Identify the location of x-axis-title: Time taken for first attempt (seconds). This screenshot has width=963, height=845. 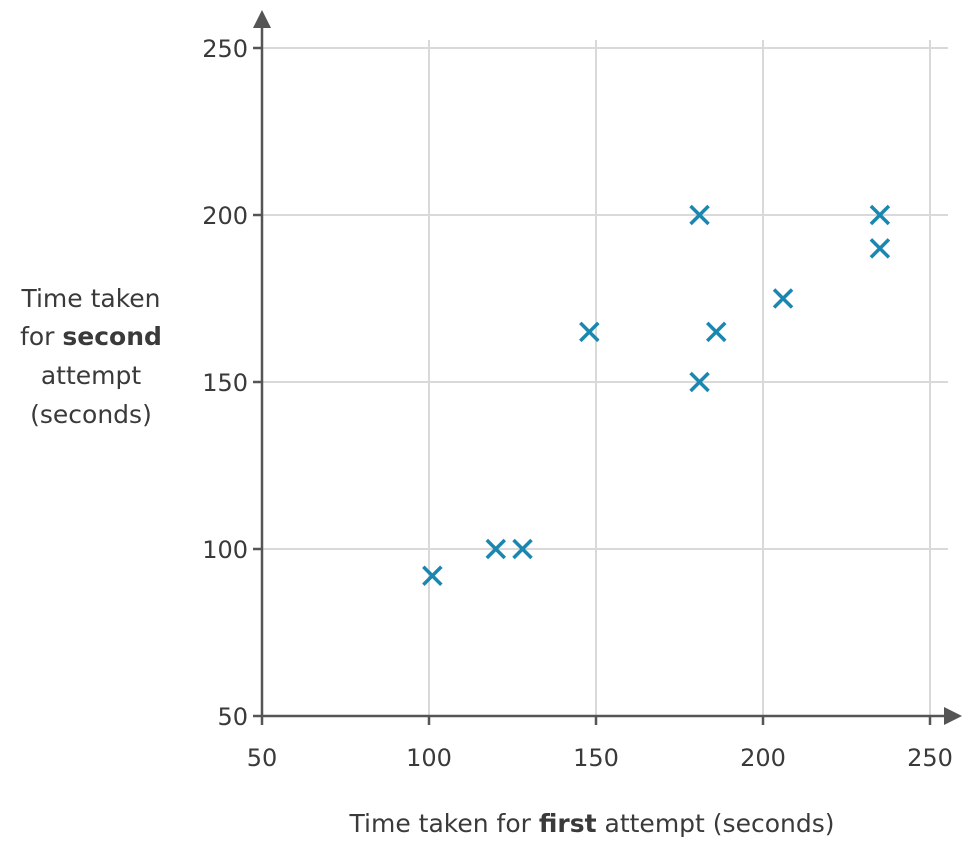
(592, 823).